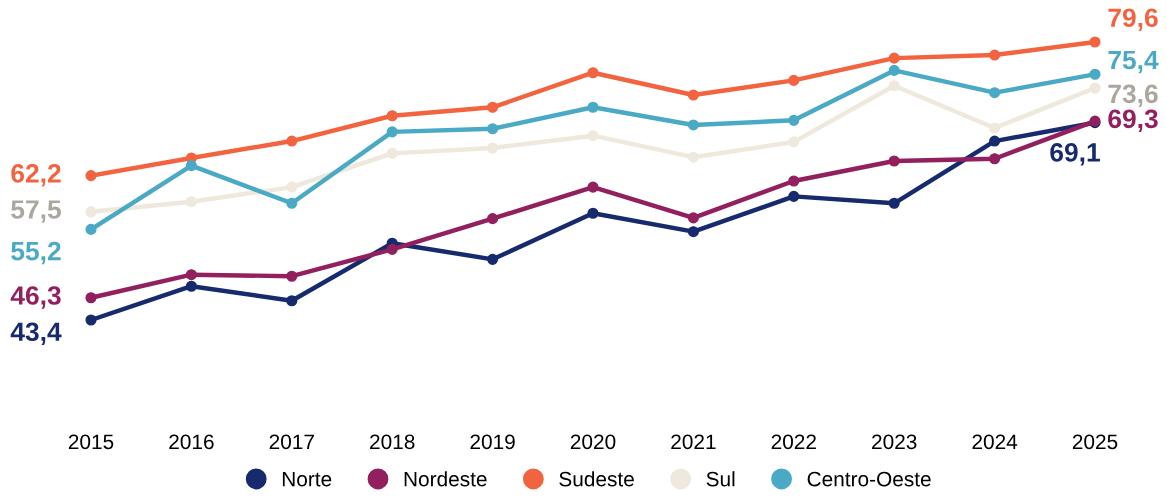 This screenshot has height=501, width=1167. Describe the element at coordinates (1133, 121) in the screenshot. I see `data-label: 69,3` at that location.